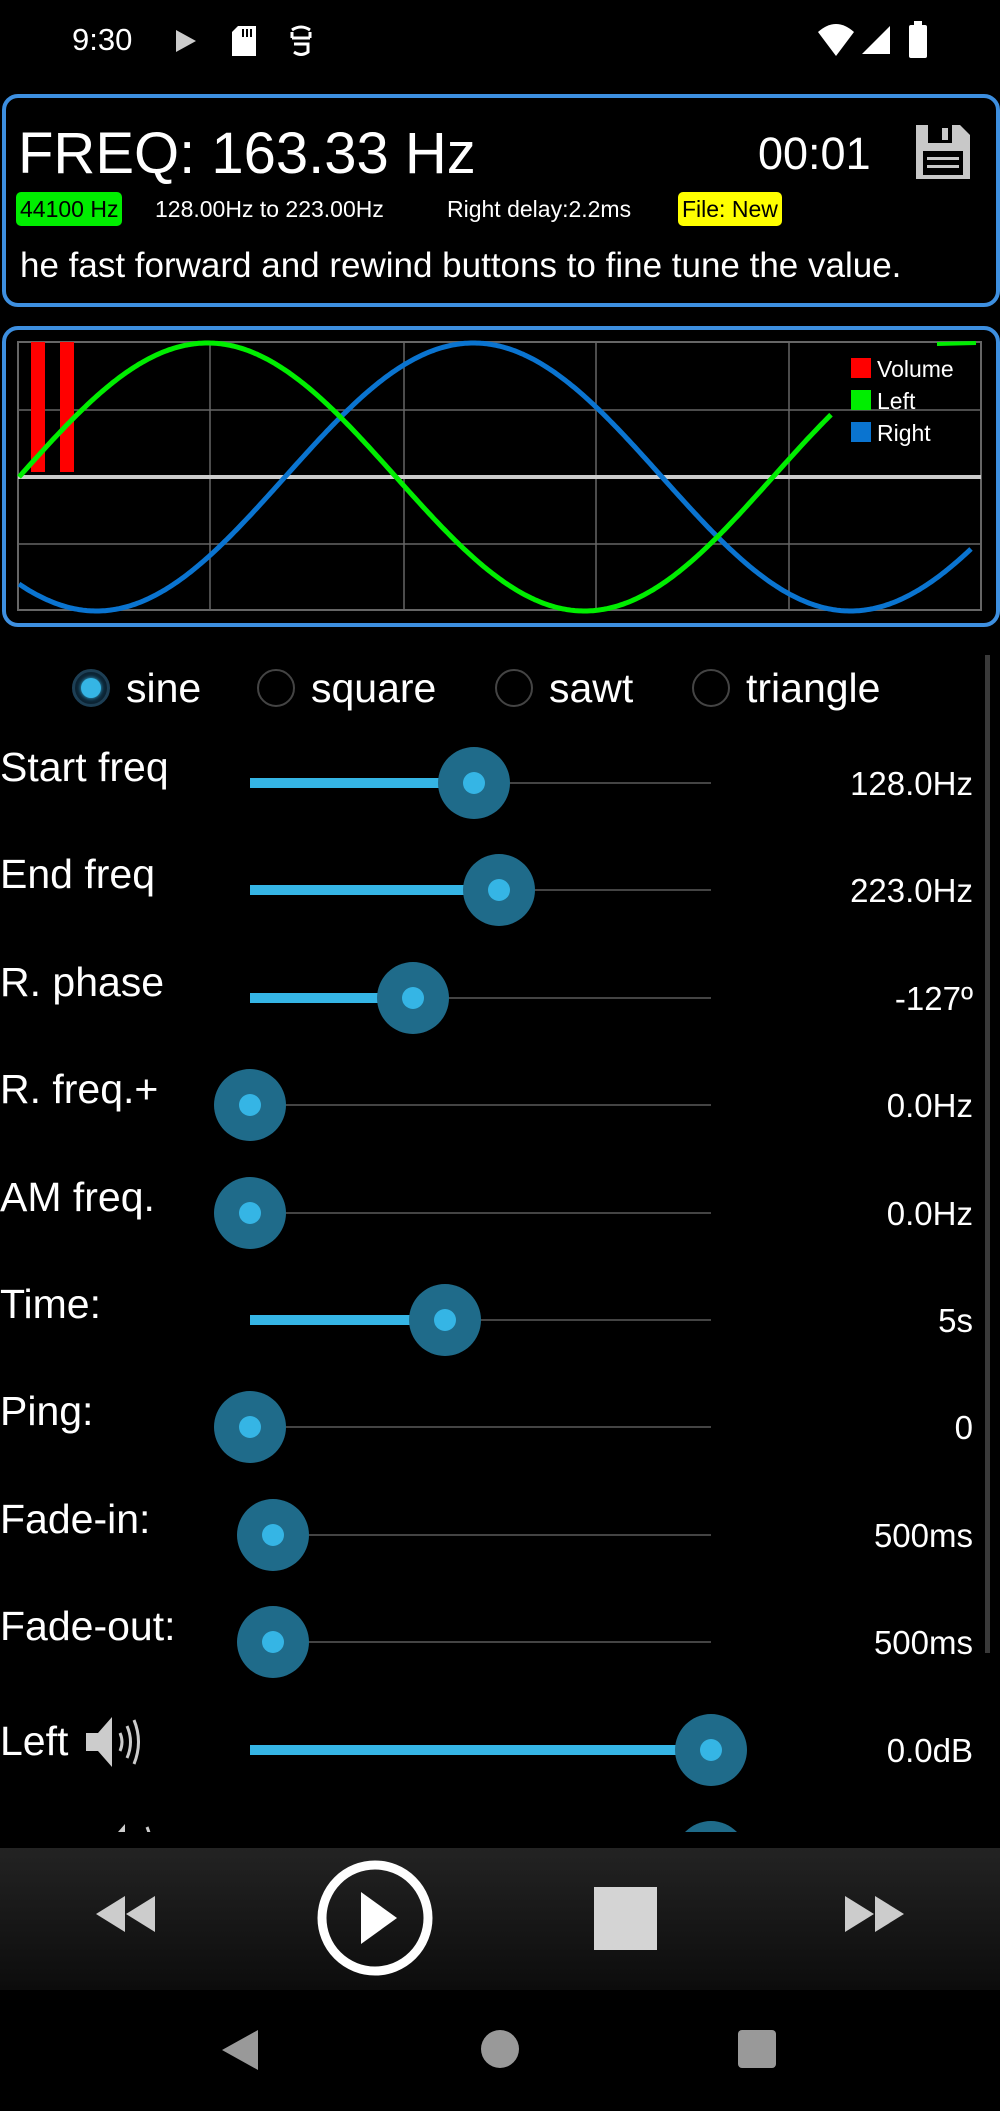 The width and height of the screenshot is (1000, 2111). I want to click on recents-icon, so click(757, 2049).